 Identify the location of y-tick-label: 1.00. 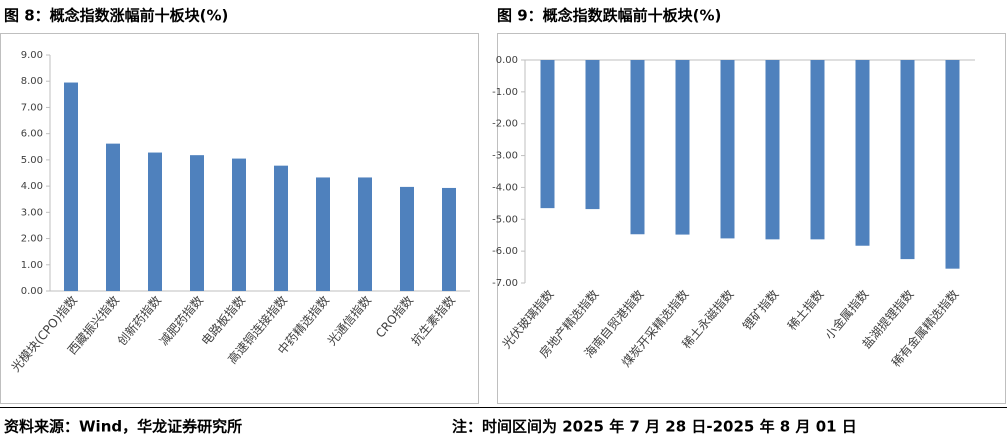
(32, 265).